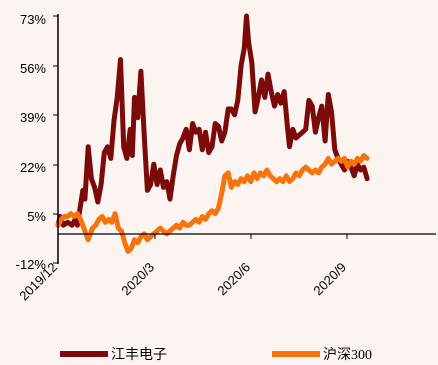 The height and width of the screenshot is (365, 438). Describe the element at coordinates (33, 117) in the screenshot. I see `y-tick-label: 39%` at that location.